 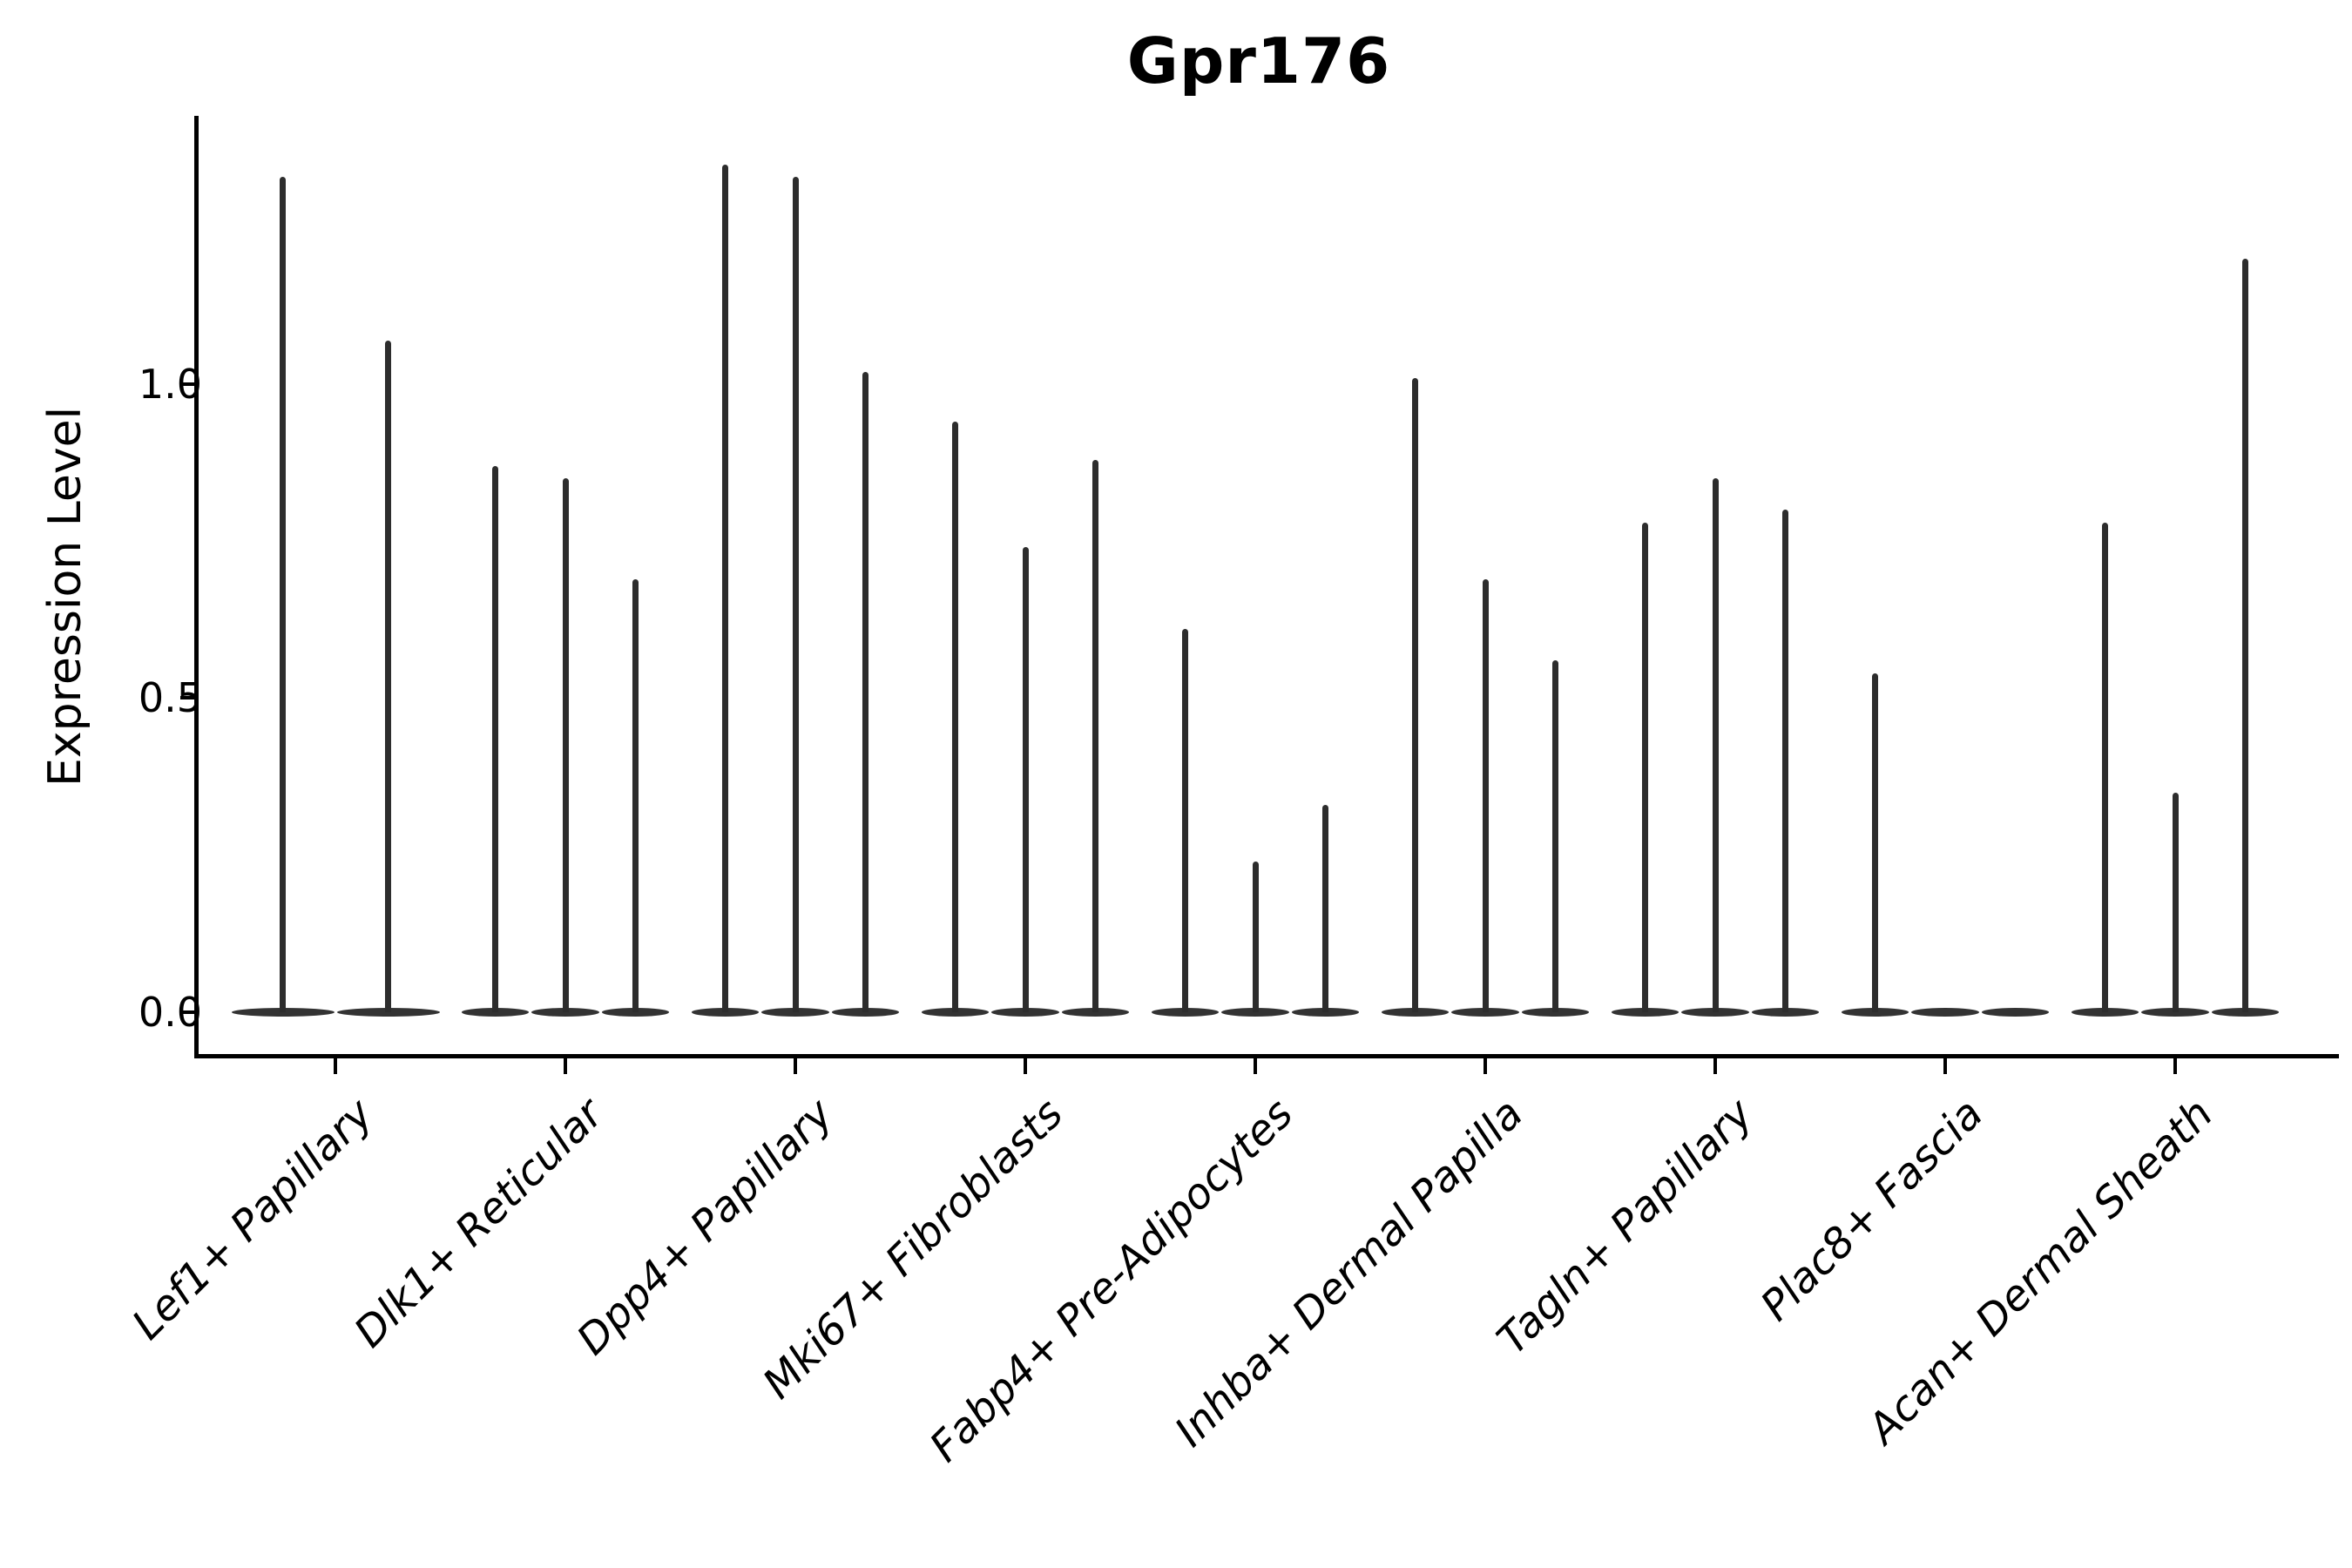 What do you see at coordinates (187, 1012) in the screenshot?
I see `y-tick-mark-0.0` at bounding box center [187, 1012].